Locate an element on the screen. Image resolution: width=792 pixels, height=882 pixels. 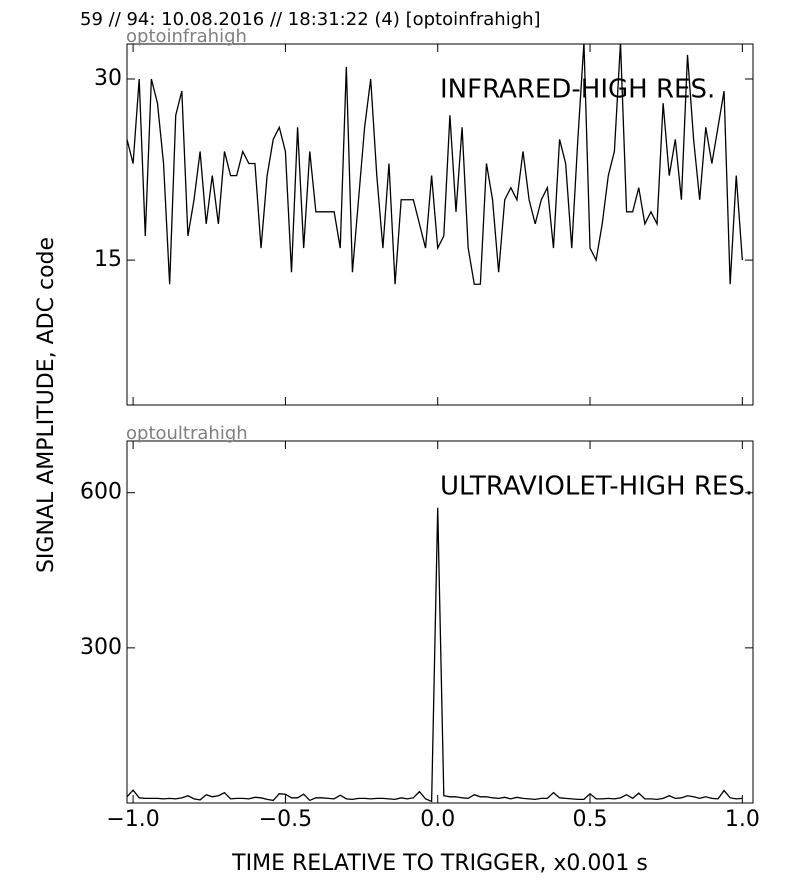
y-tick-label: 600 is located at coordinates (101, 492).